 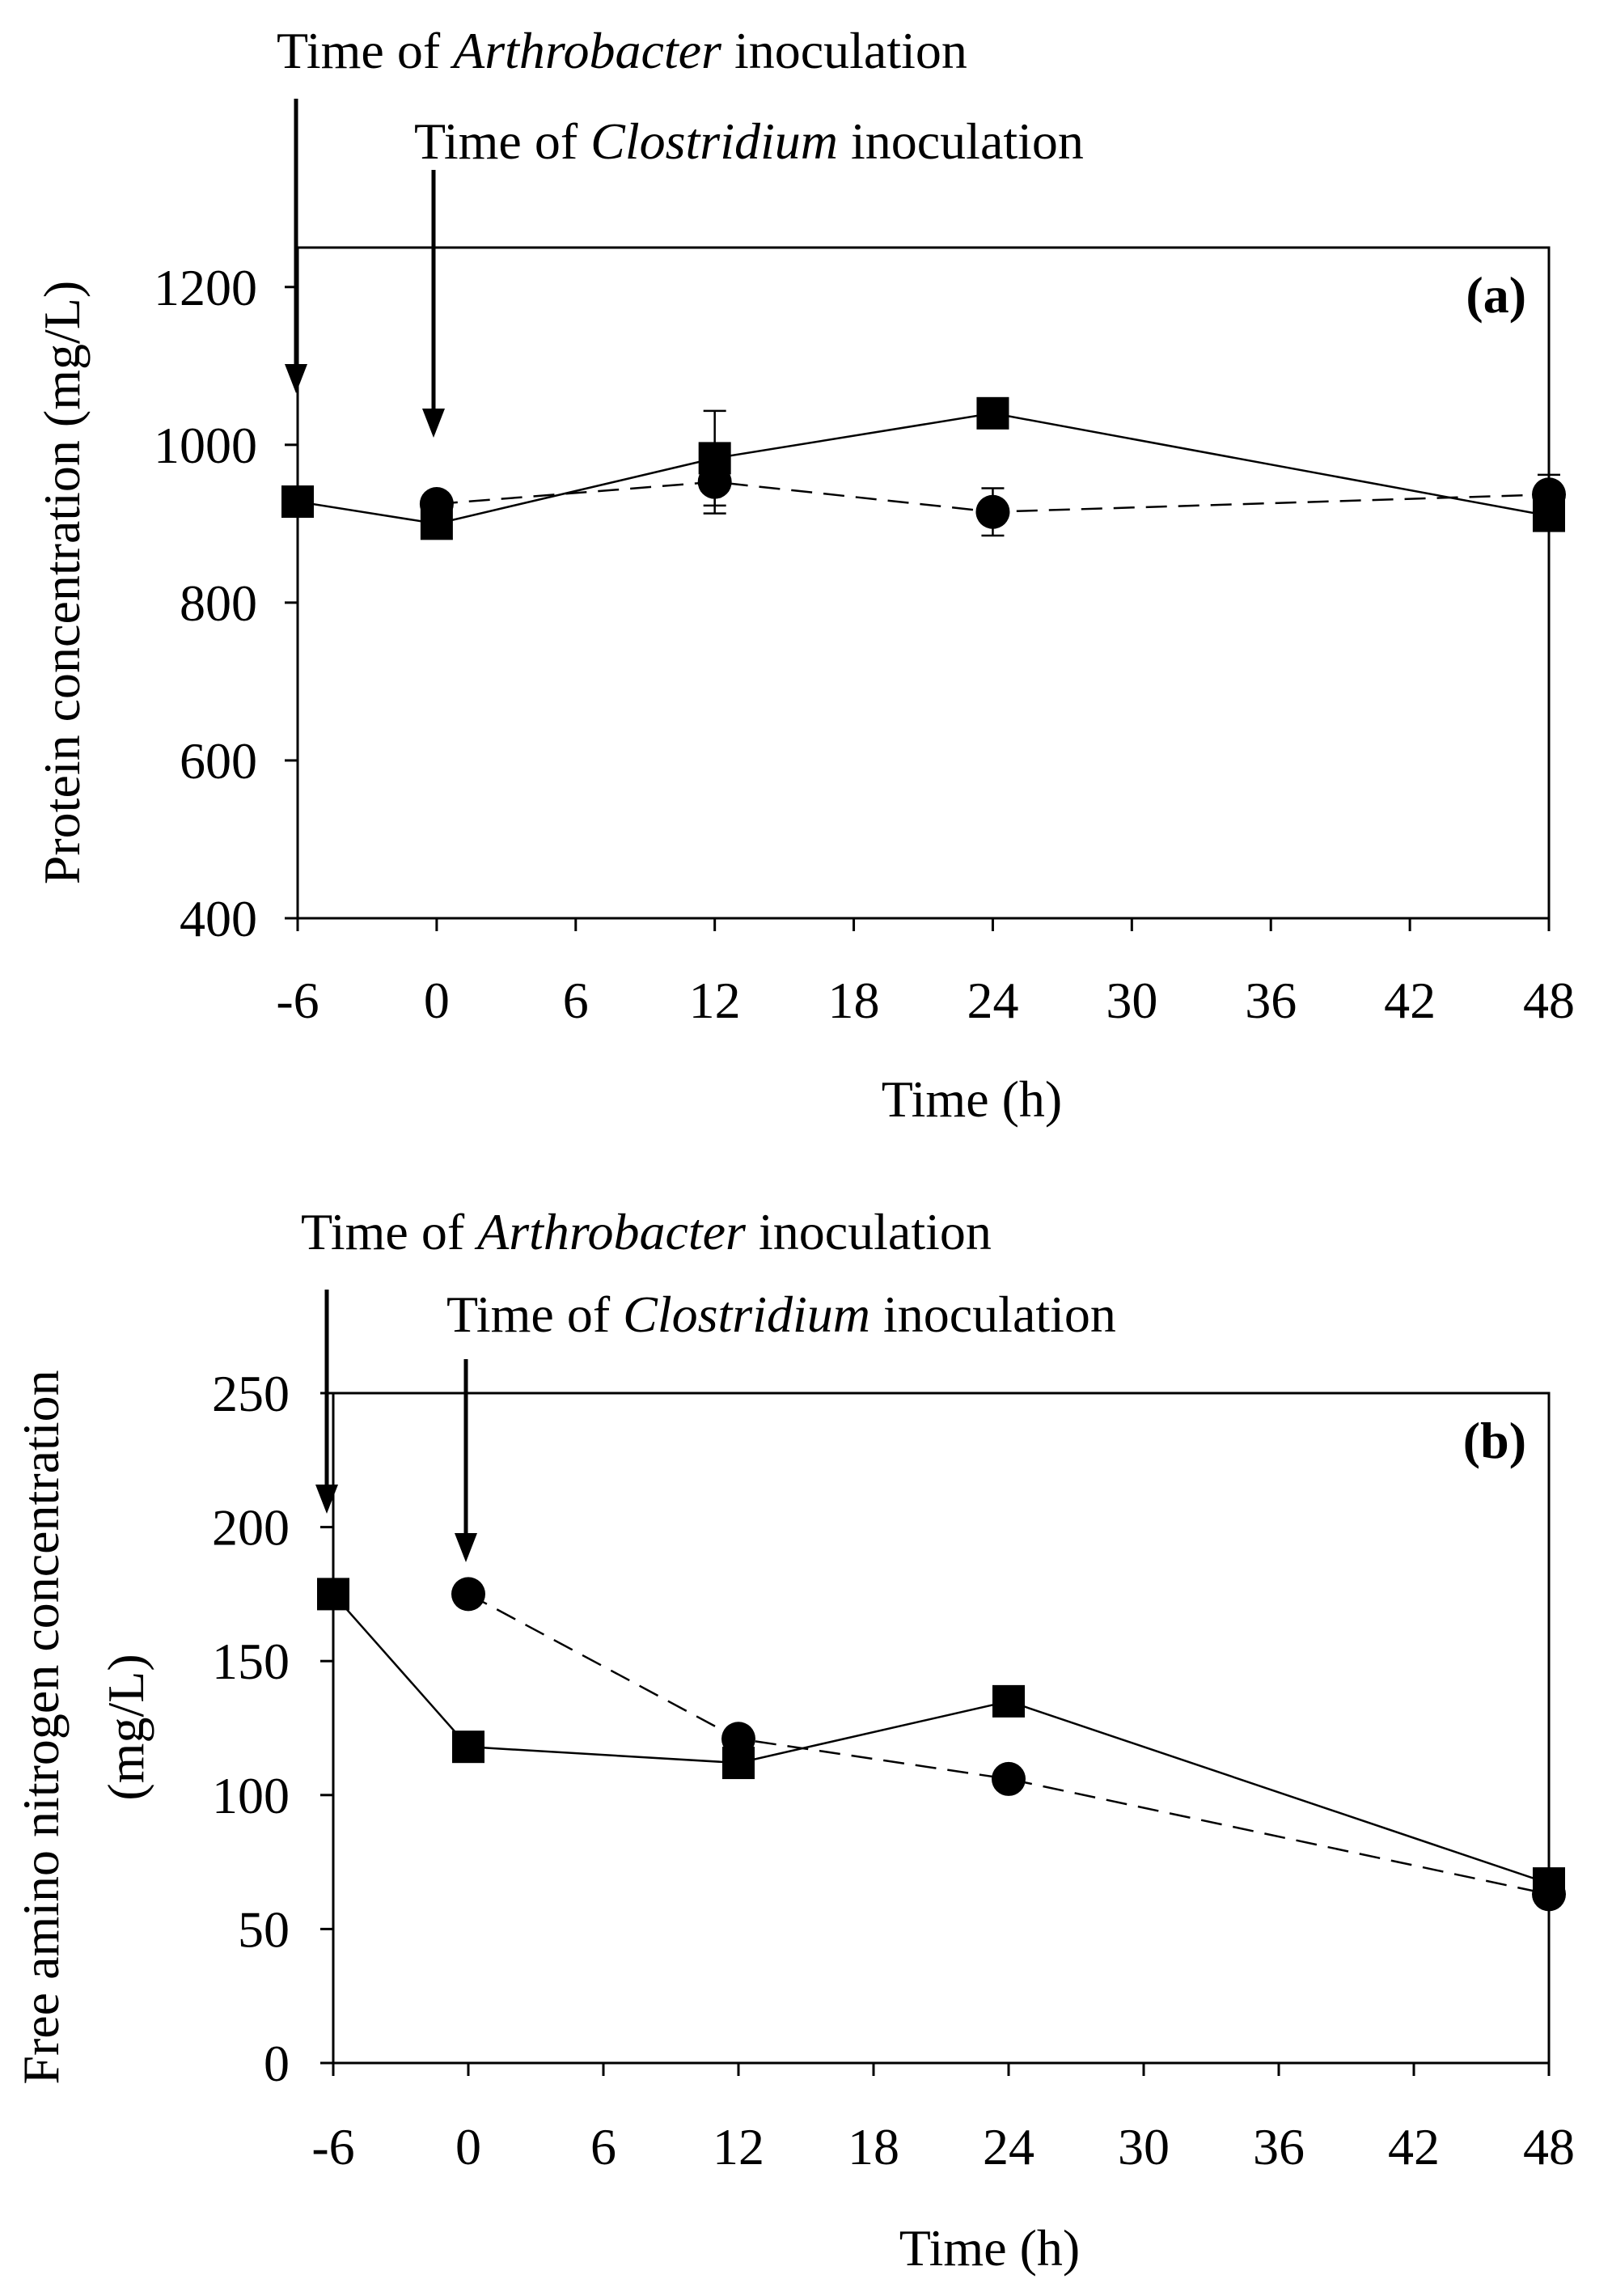 I want to click on y-tick-label: 100, so click(x=251, y=1795).